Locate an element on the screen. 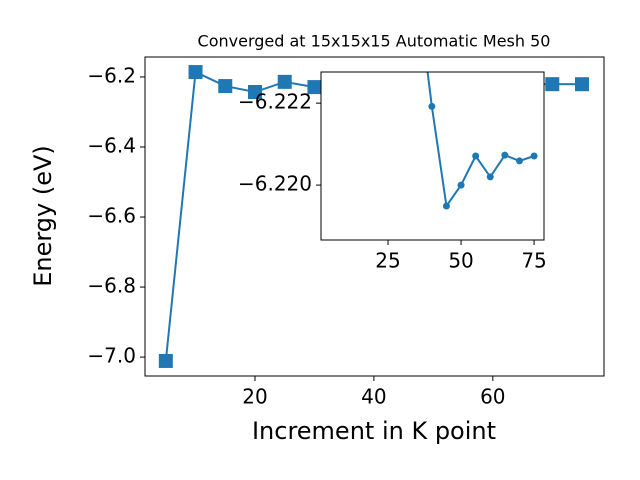 This screenshot has width=640, height=480. x-tick-label: 60 is located at coordinates (492, 397).